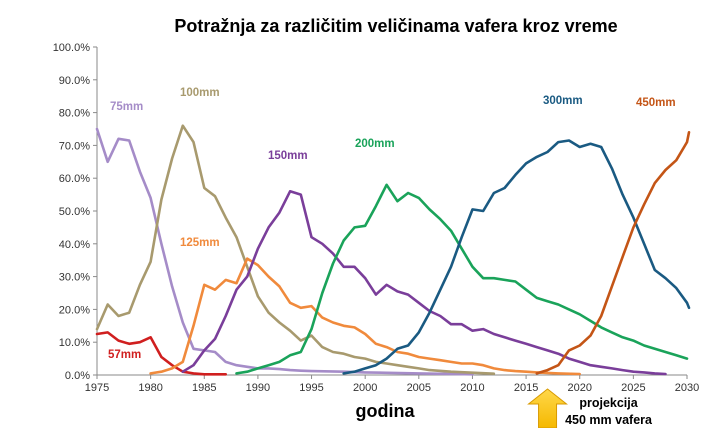 The width and height of the screenshot is (717, 428). I want to click on x-tick-label: 1980, so click(150, 388).